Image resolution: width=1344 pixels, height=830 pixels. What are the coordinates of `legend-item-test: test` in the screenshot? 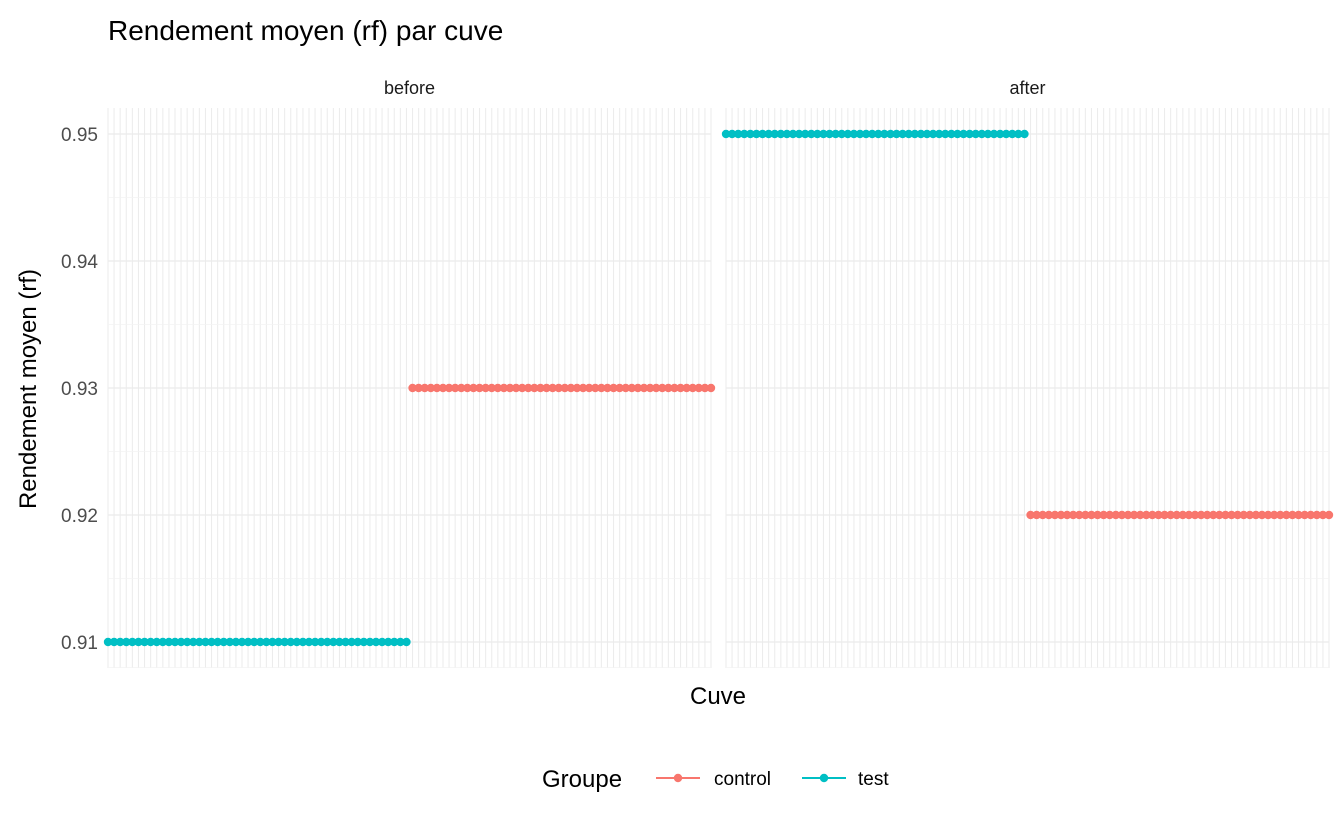 It's located at (845, 779).